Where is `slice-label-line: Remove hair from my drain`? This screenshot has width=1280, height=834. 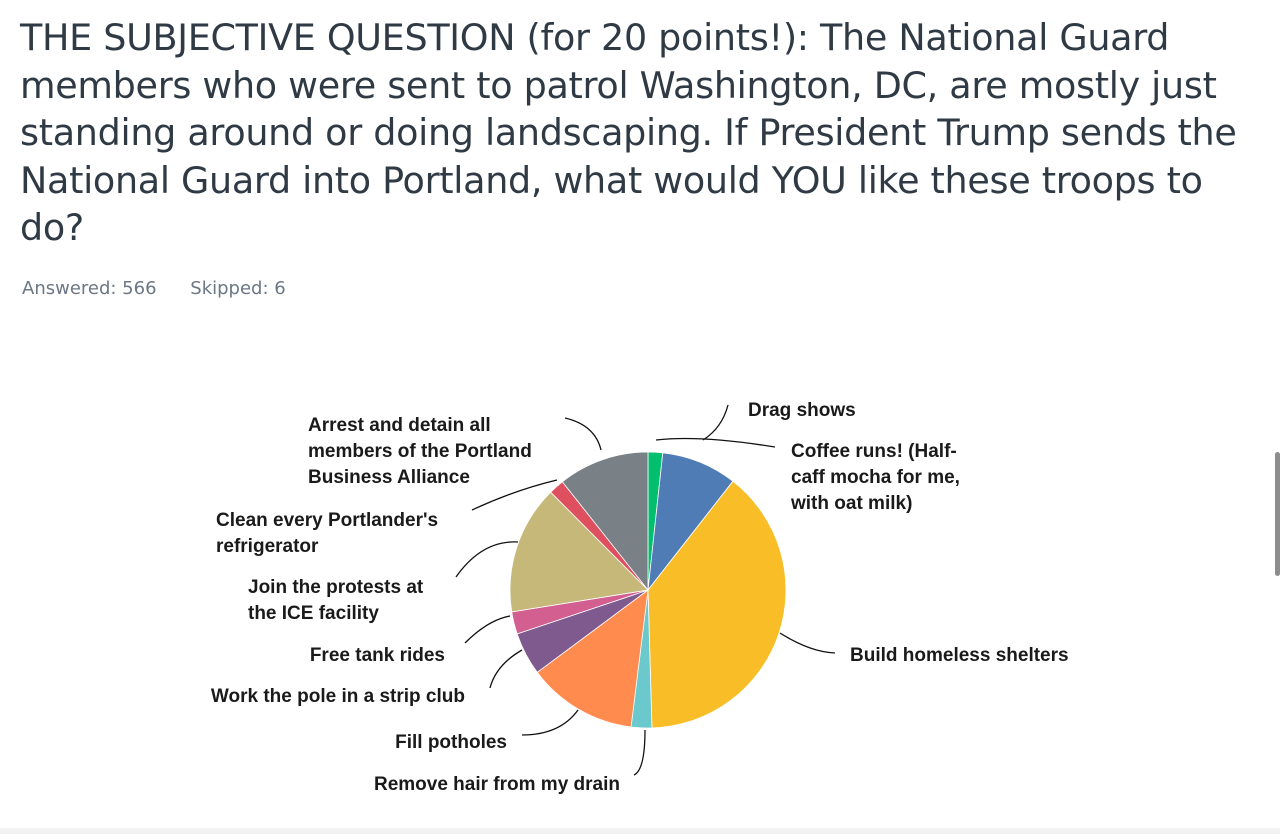 slice-label-line: Remove hair from my drain is located at coordinates (497, 784).